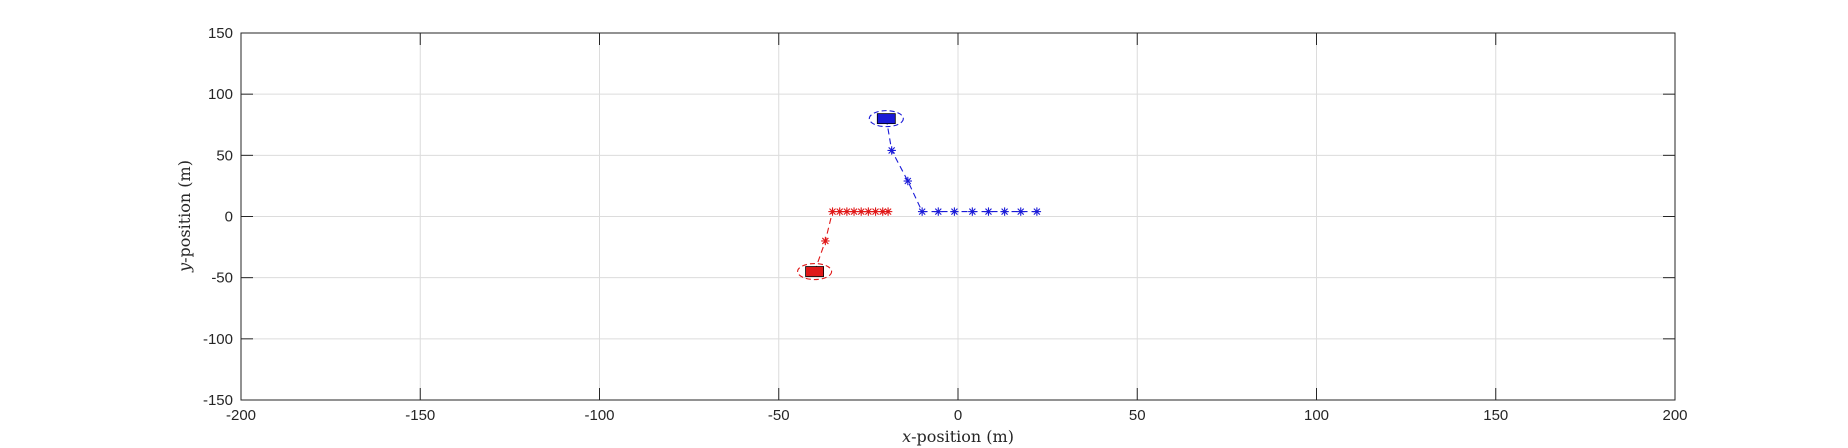 The height and width of the screenshot is (448, 1848). I want to click on y-tick-label: 50, so click(224, 155).